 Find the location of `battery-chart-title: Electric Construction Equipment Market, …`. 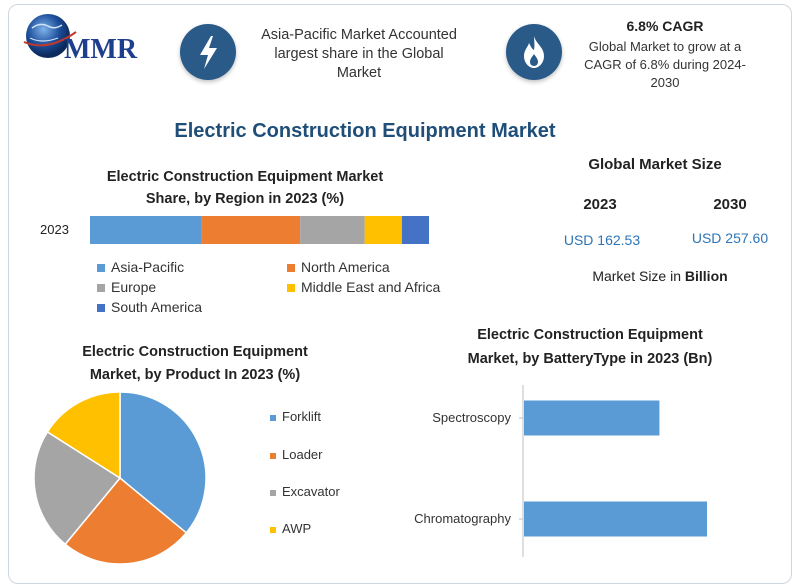

battery-chart-title: Electric Construction Equipment Market, … is located at coordinates (590, 347).